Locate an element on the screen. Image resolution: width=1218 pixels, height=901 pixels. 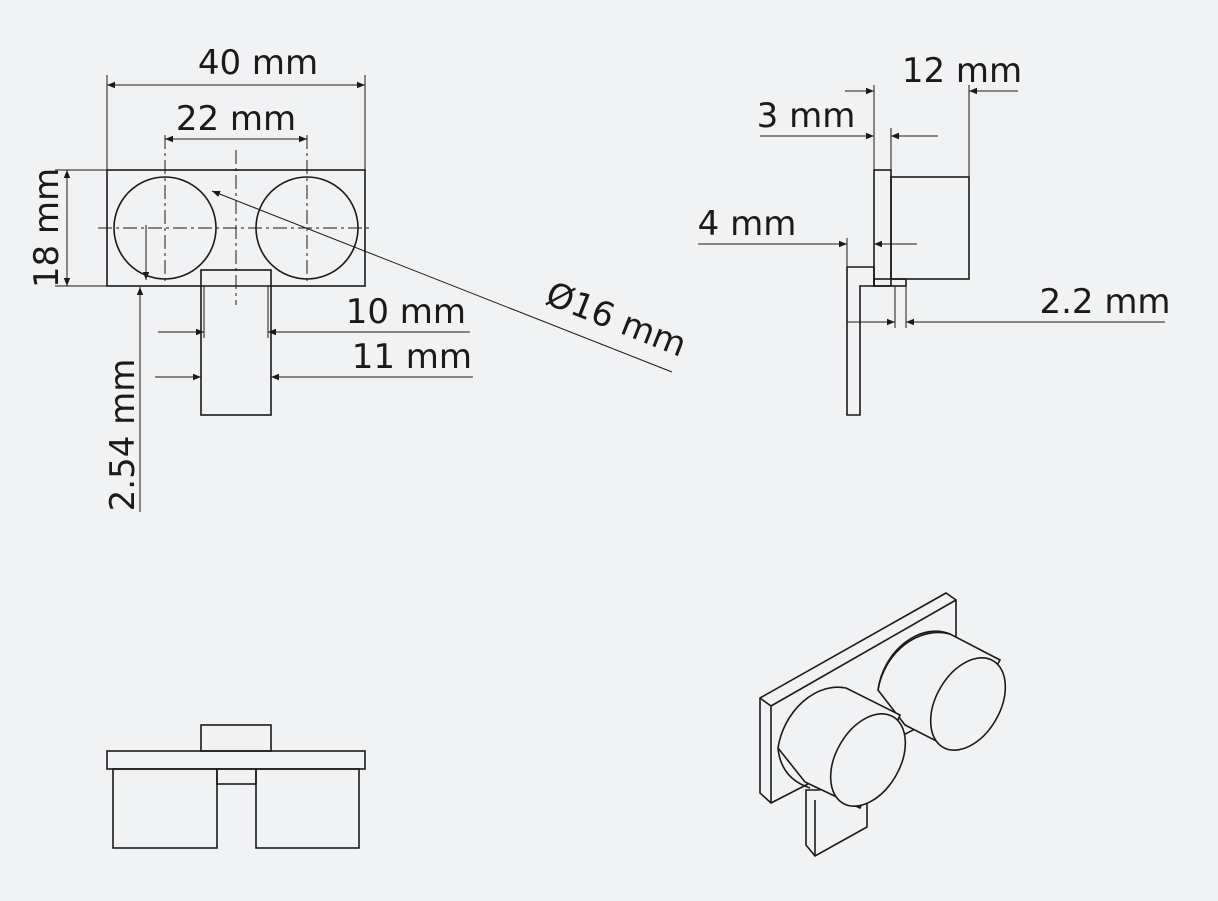
top-view is located at coordinates (236, 786).